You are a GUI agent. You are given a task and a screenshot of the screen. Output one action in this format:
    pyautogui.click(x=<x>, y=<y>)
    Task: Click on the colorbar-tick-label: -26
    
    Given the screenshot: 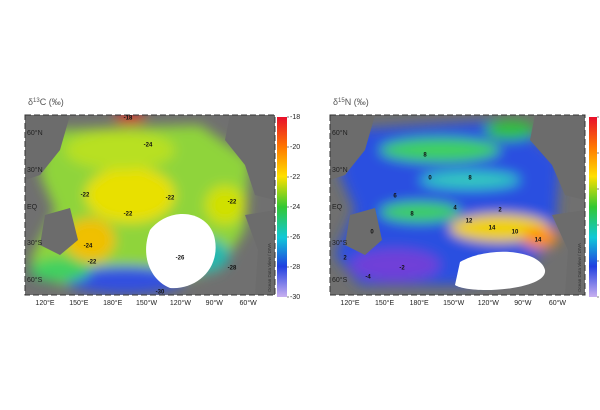 What is the action you would take?
    pyautogui.click(x=295, y=237)
    